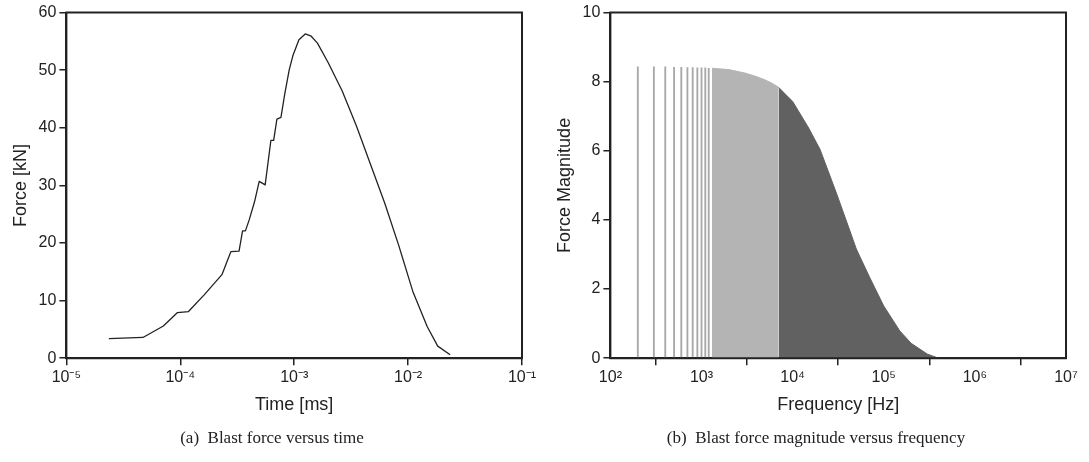  I want to click on x-axis-title: Time [ms], so click(294, 404).